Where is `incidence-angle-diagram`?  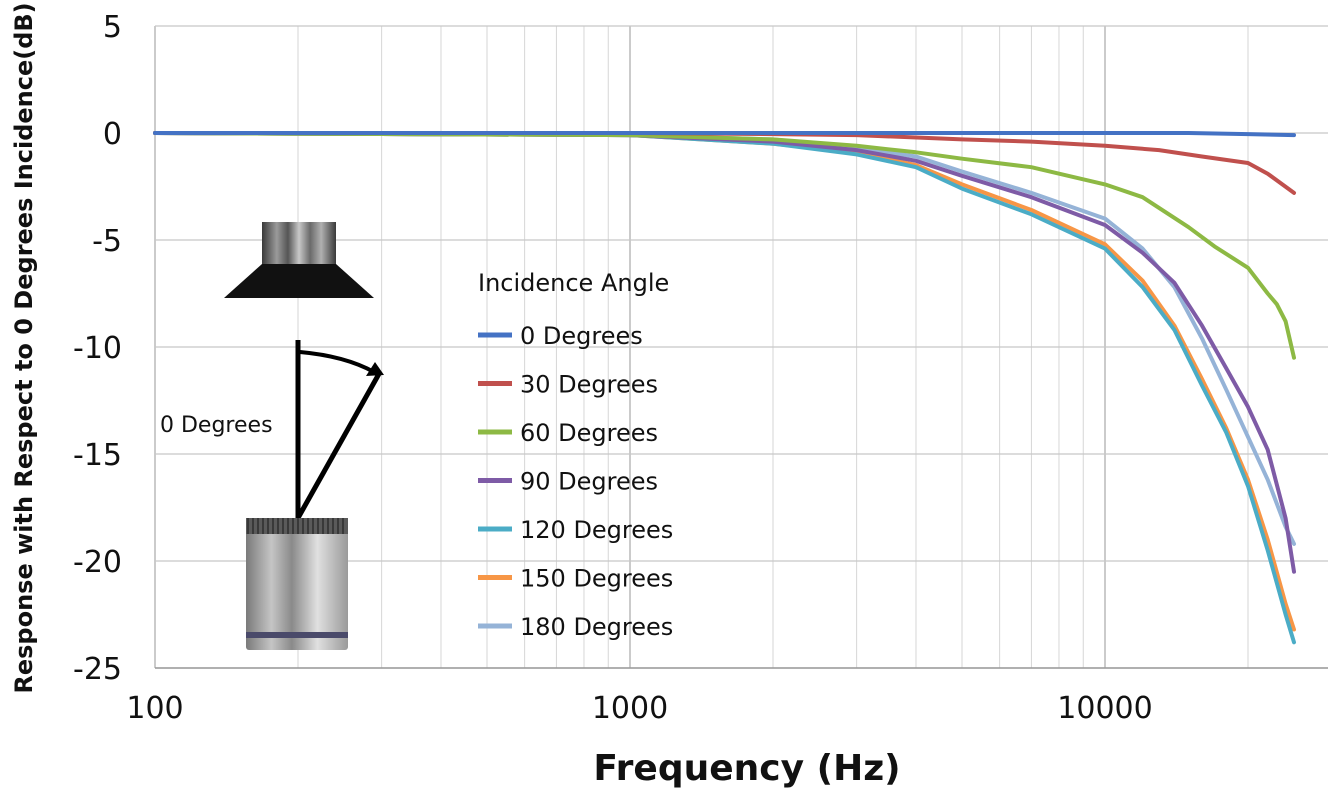 incidence-angle-diagram is located at coordinates (339, 430).